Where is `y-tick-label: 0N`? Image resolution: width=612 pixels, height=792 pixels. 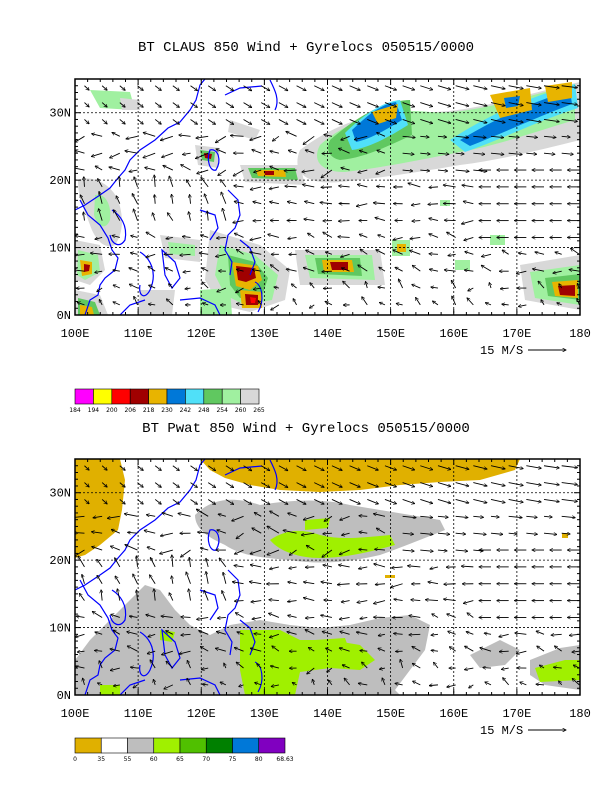 y-tick-label: 0N is located at coordinates (64, 696).